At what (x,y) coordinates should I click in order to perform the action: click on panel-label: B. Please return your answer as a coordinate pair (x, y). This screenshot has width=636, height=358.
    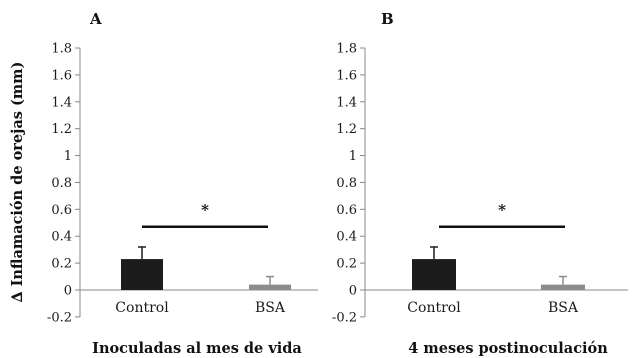
    Looking at the image, I should click on (387, 19).